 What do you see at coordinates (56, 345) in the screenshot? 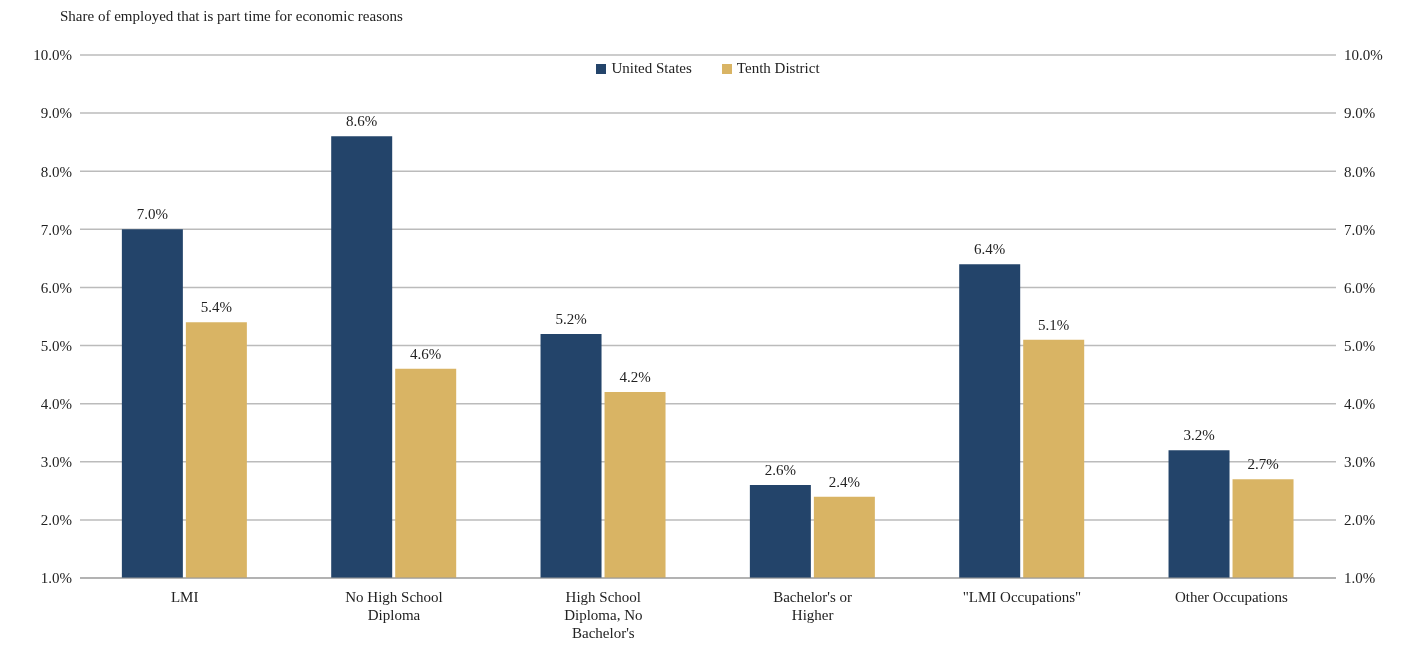
I see `y-tick-label: 5.0%` at bounding box center [56, 345].